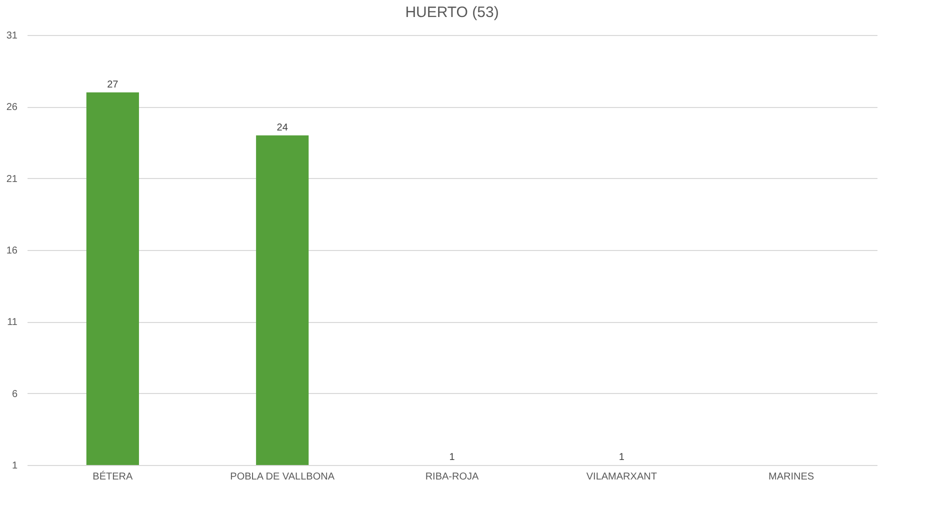 This screenshot has width=927, height=526. What do you see at coordinates (621, 477) in the screenshot?
I see `x-tick-label: VILAMARXANT` at bounding box center [621, 477].